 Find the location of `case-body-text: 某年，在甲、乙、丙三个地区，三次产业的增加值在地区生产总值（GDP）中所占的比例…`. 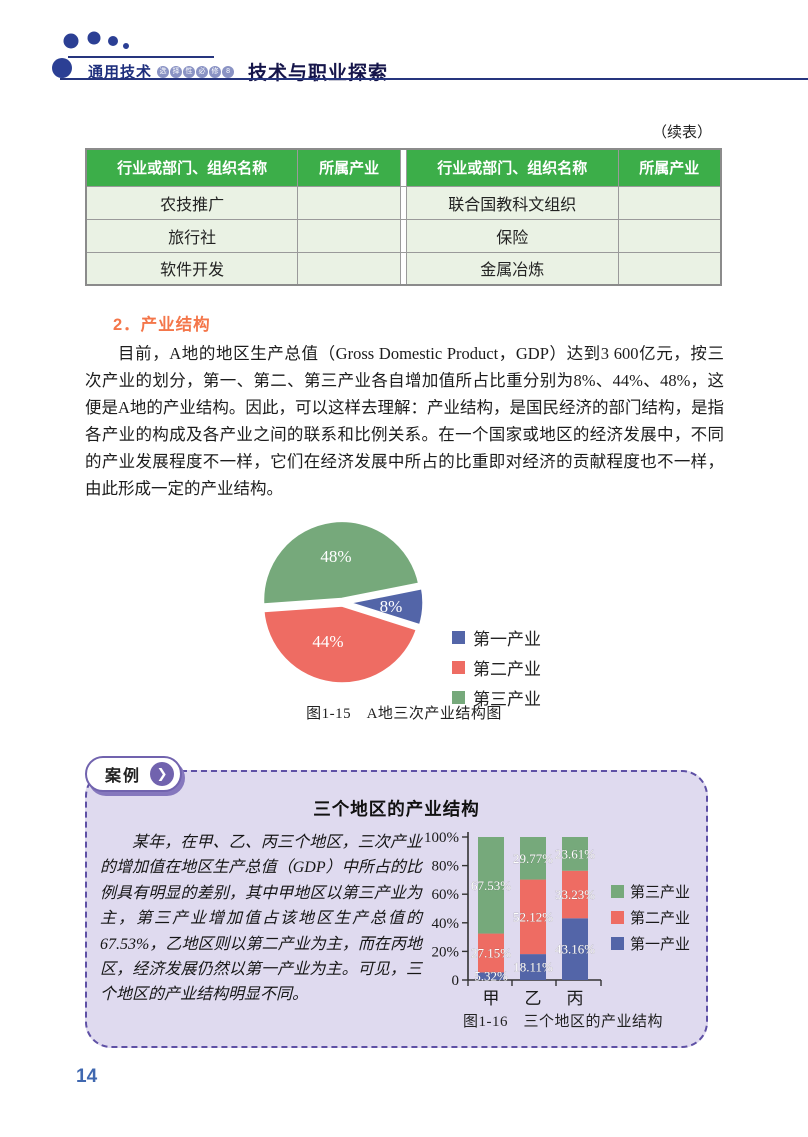

case-body-text: 某年，在甲、乙、丙三个地区，三次产业的增加值在地区生产总值（GDP）中所占的比例… is located at coordinates (261, 919).